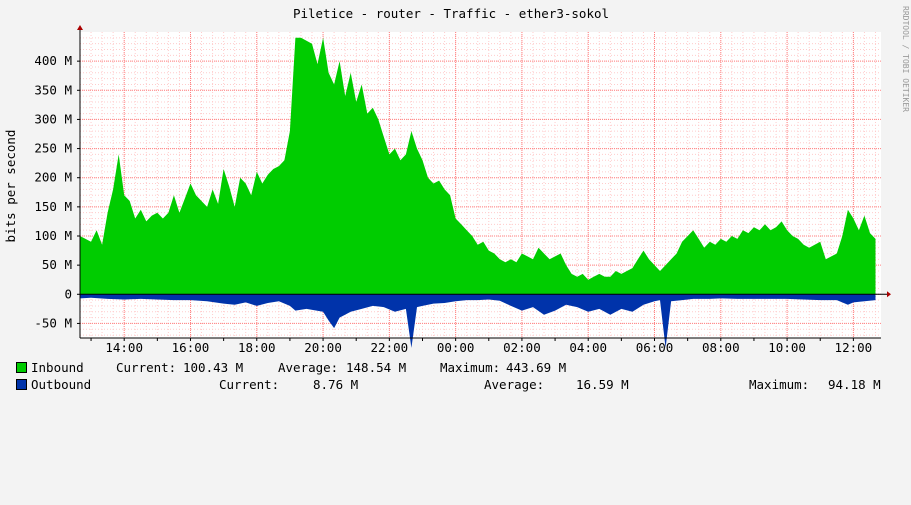  What do you see at coordinates (889, 294) in the screenshot?
I see `x-axis-arrow` at bounding box center [889, 294].